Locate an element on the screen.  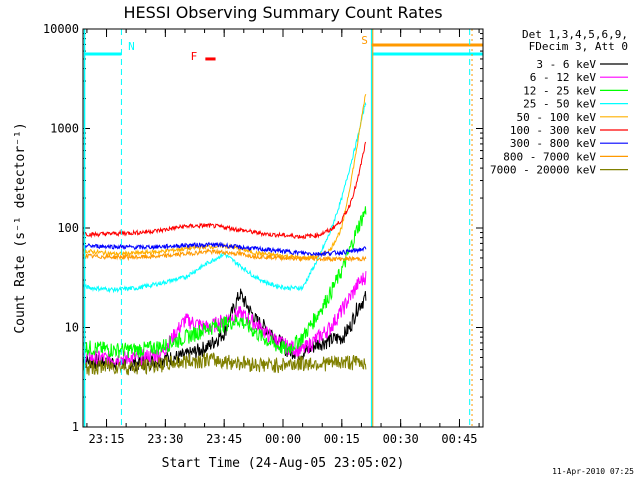
legend-label: 25 - 50 keV is located at coordinates (559, 104).